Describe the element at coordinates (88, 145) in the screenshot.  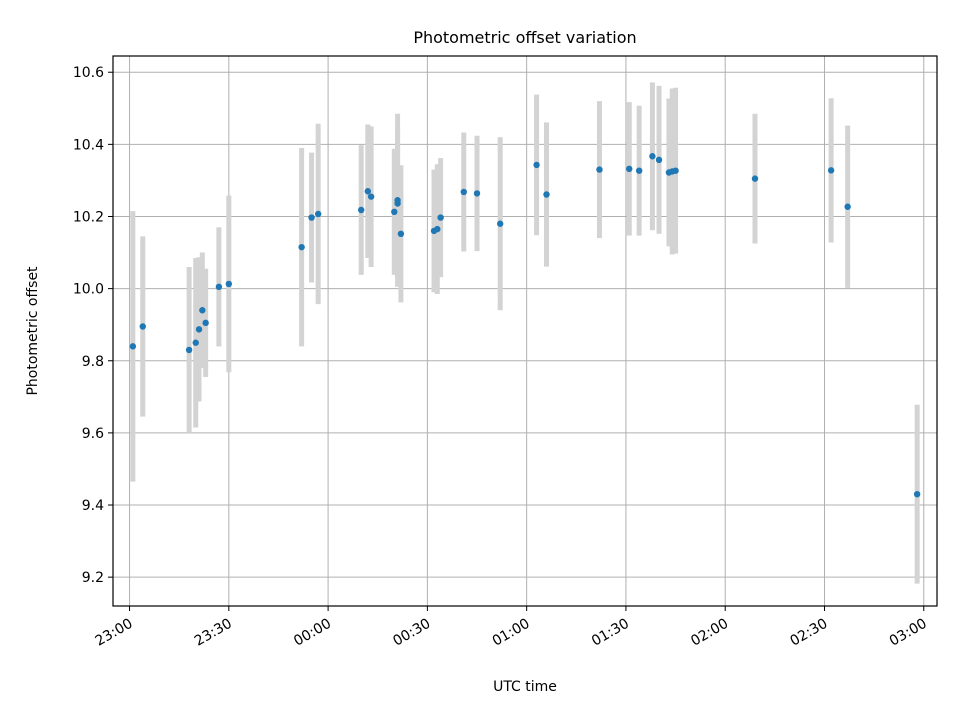
I see `y-tick-label: 10.4` at that location.